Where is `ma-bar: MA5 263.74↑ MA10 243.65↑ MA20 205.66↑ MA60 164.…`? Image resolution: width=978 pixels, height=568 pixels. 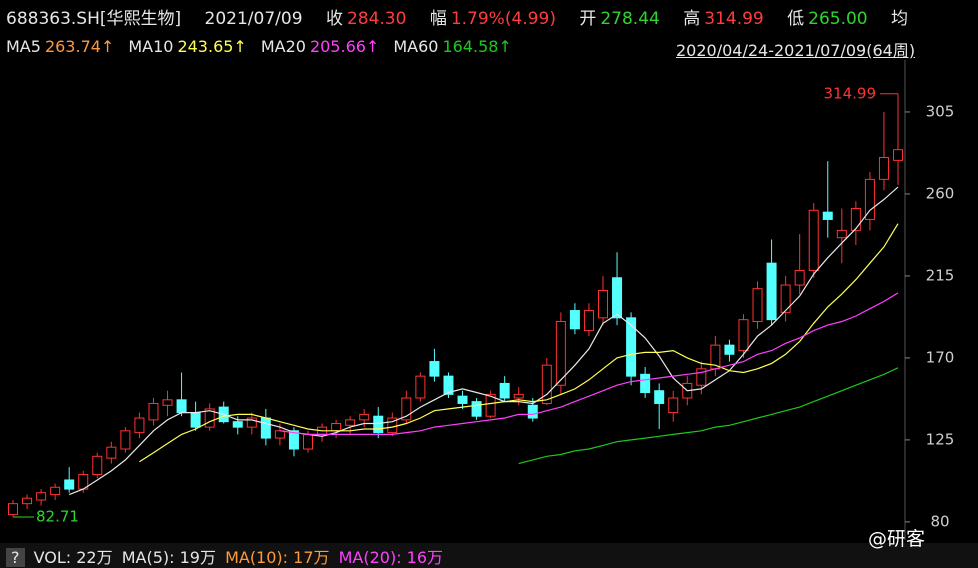 ma-bar: MA5 263.74↑ MA10 243.65↑ MA20 205.66↑ MA60 164.… is located at coordinates (266, 46).